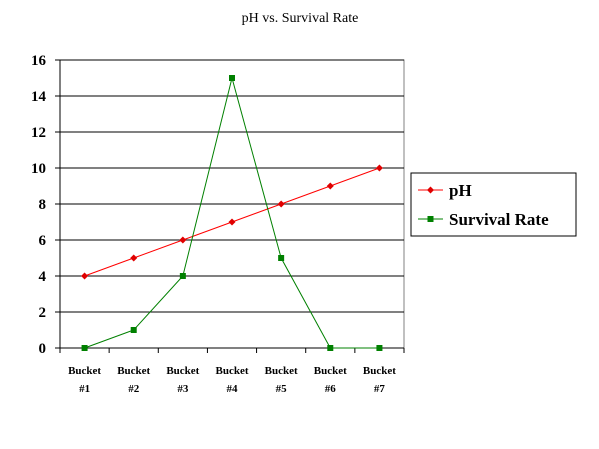  I want to click on x-tick-label: Bucket #4, so click(232, 380).